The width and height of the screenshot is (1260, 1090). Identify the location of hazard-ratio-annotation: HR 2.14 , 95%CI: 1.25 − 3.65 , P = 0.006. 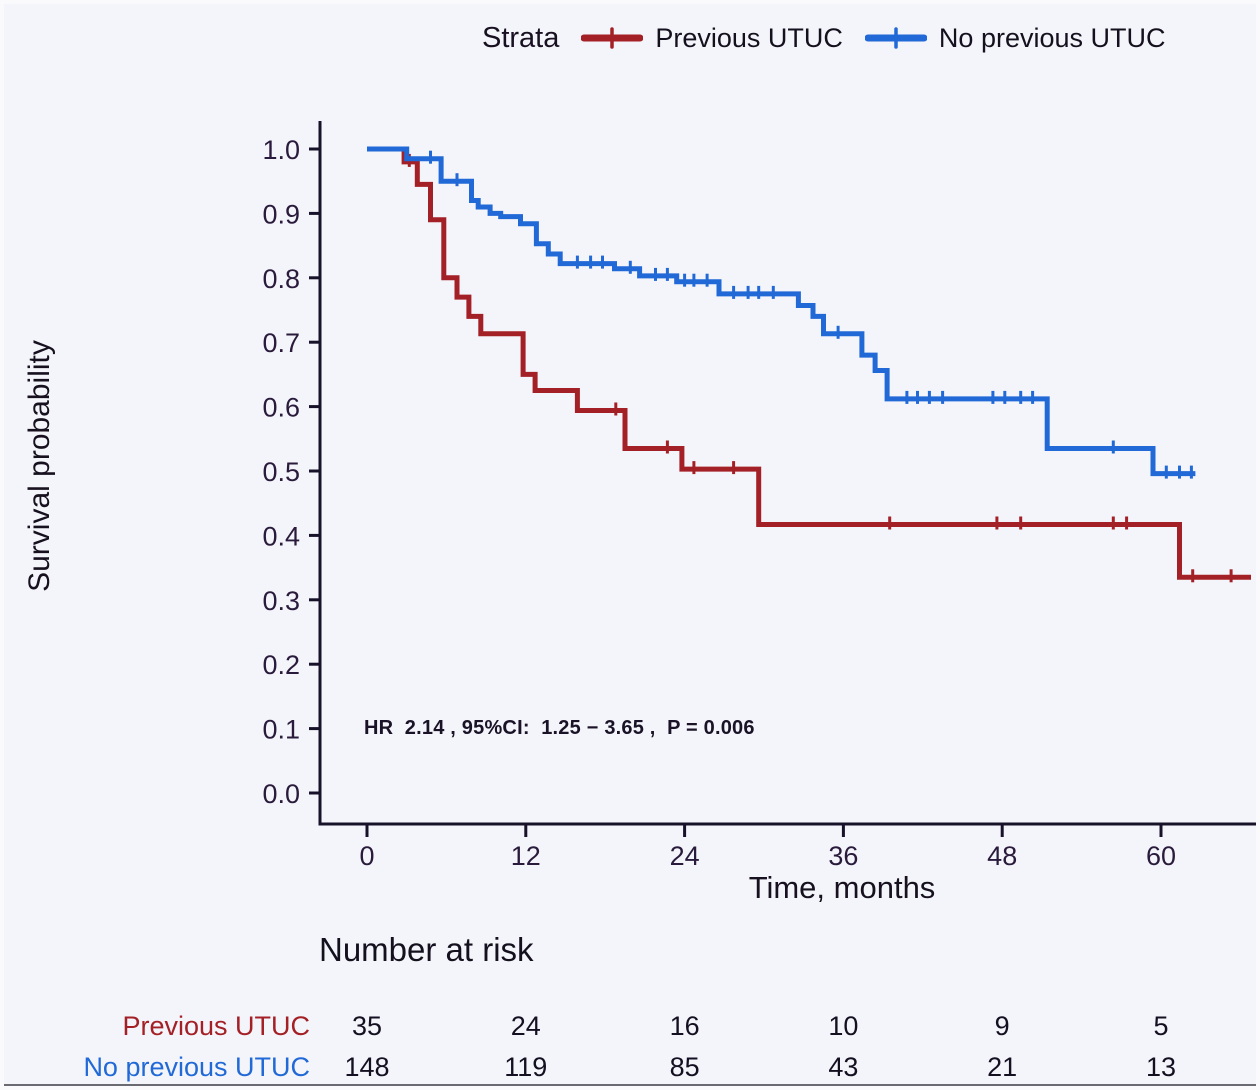
(559, 728).